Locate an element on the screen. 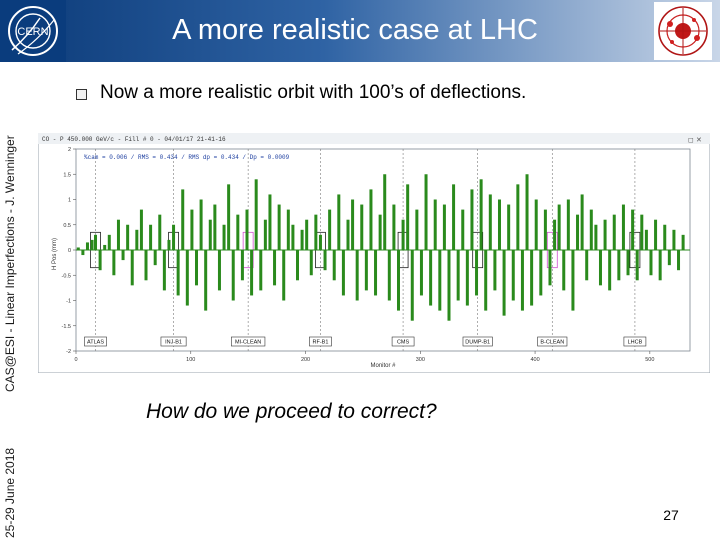  x-tick-label: 100 is located at coordinates (190, 360).